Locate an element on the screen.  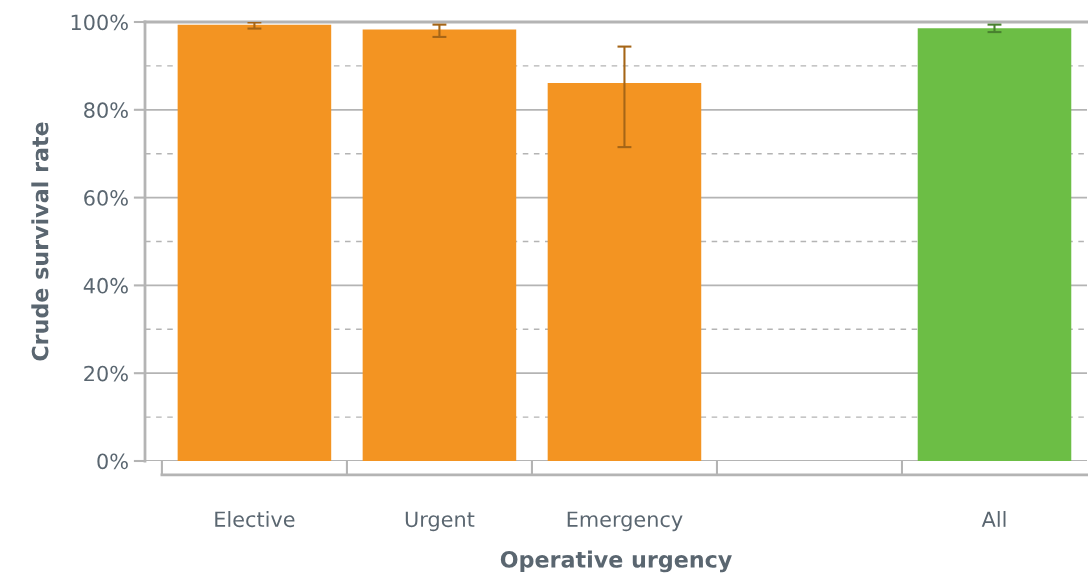
y-tick-label: 60% is located at coordinates (106, 198).